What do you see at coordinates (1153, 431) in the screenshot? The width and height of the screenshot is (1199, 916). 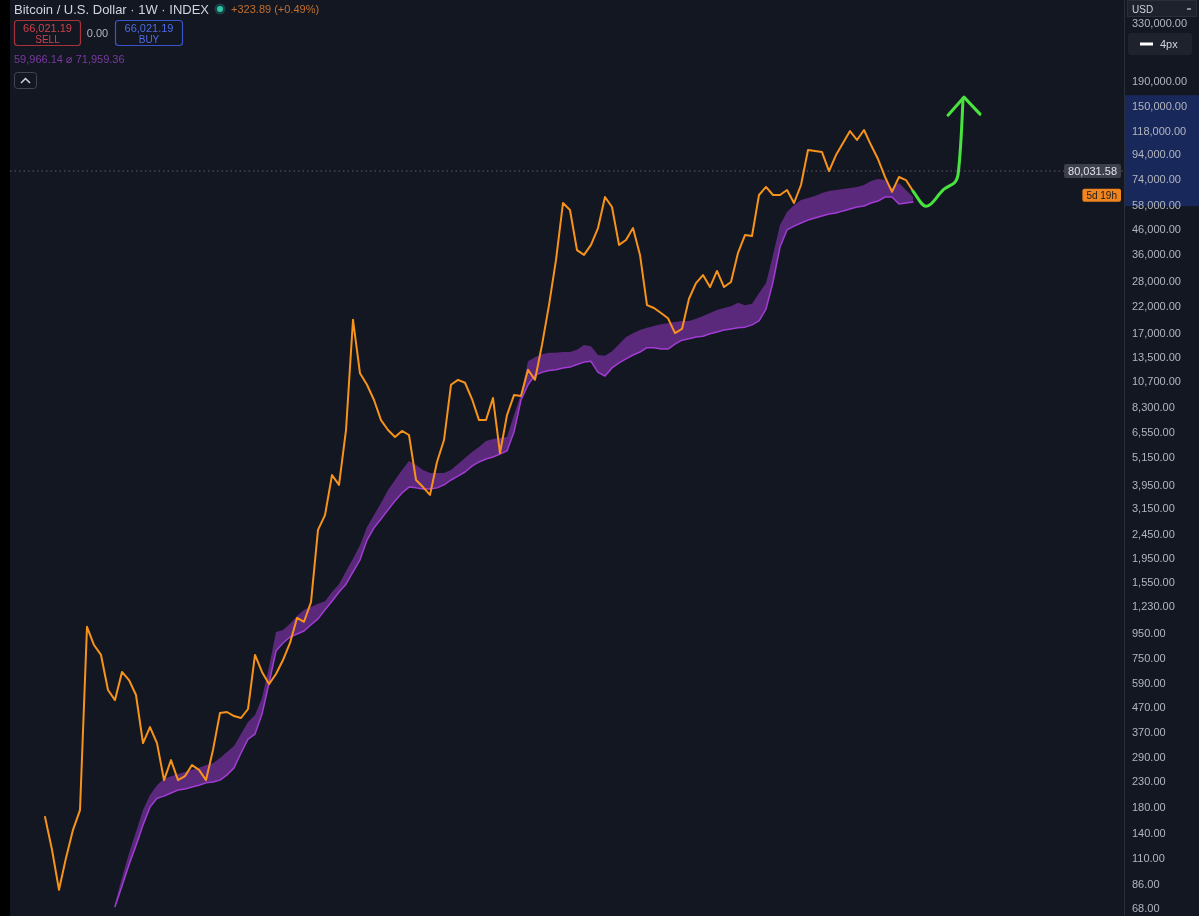 I see `y-tick-label: 6,550.00` at bounding box center [1153, 431].